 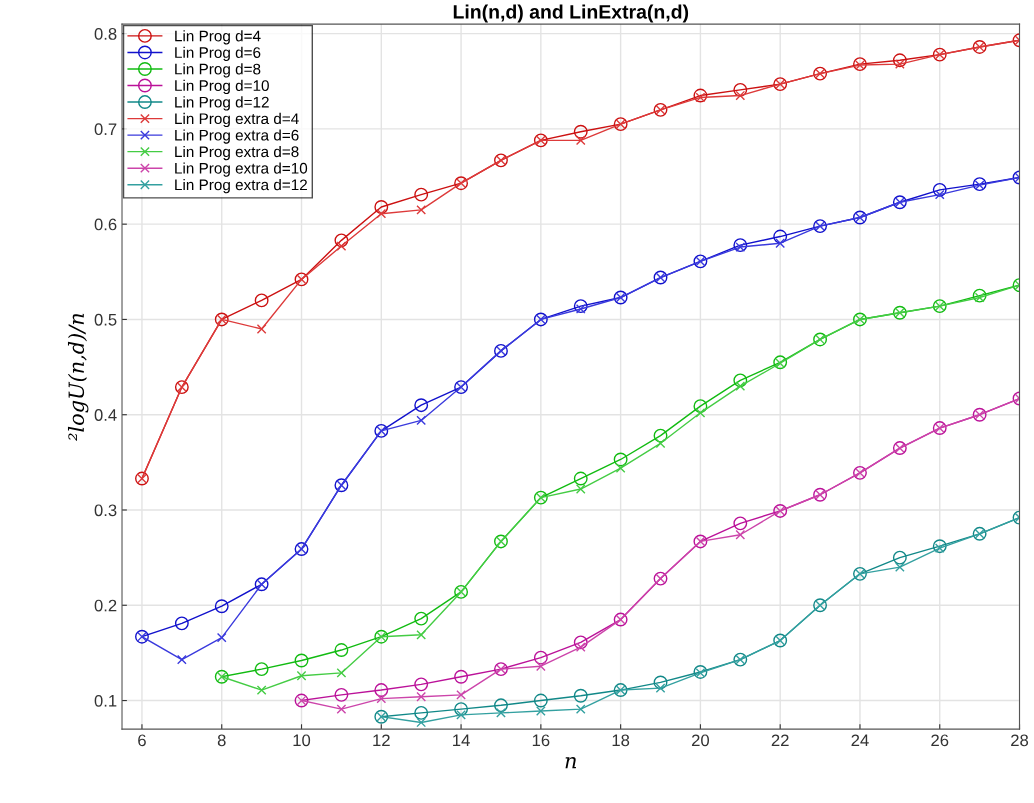 I want to click on legend-label: Lin Prog extra d=8, so click(x=237, y=153).